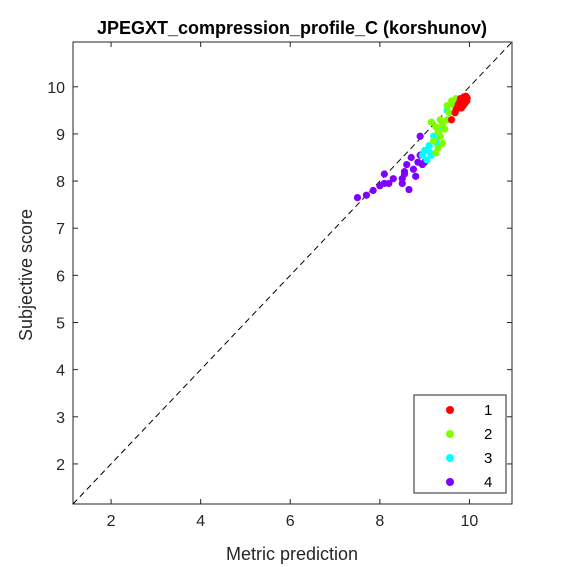  What do you see at coordinates (290, 521) in the screenshot?
I see `x-tick-label: 6` at bounding box center [290, 521].